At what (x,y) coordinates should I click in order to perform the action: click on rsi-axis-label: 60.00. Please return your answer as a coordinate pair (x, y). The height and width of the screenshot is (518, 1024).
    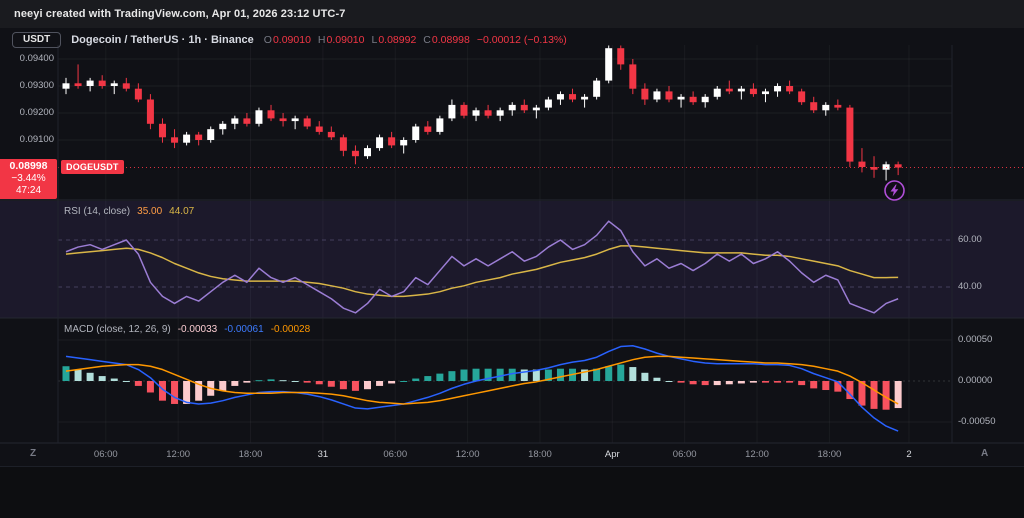
    Looking at the image, I should click on (970, 239).